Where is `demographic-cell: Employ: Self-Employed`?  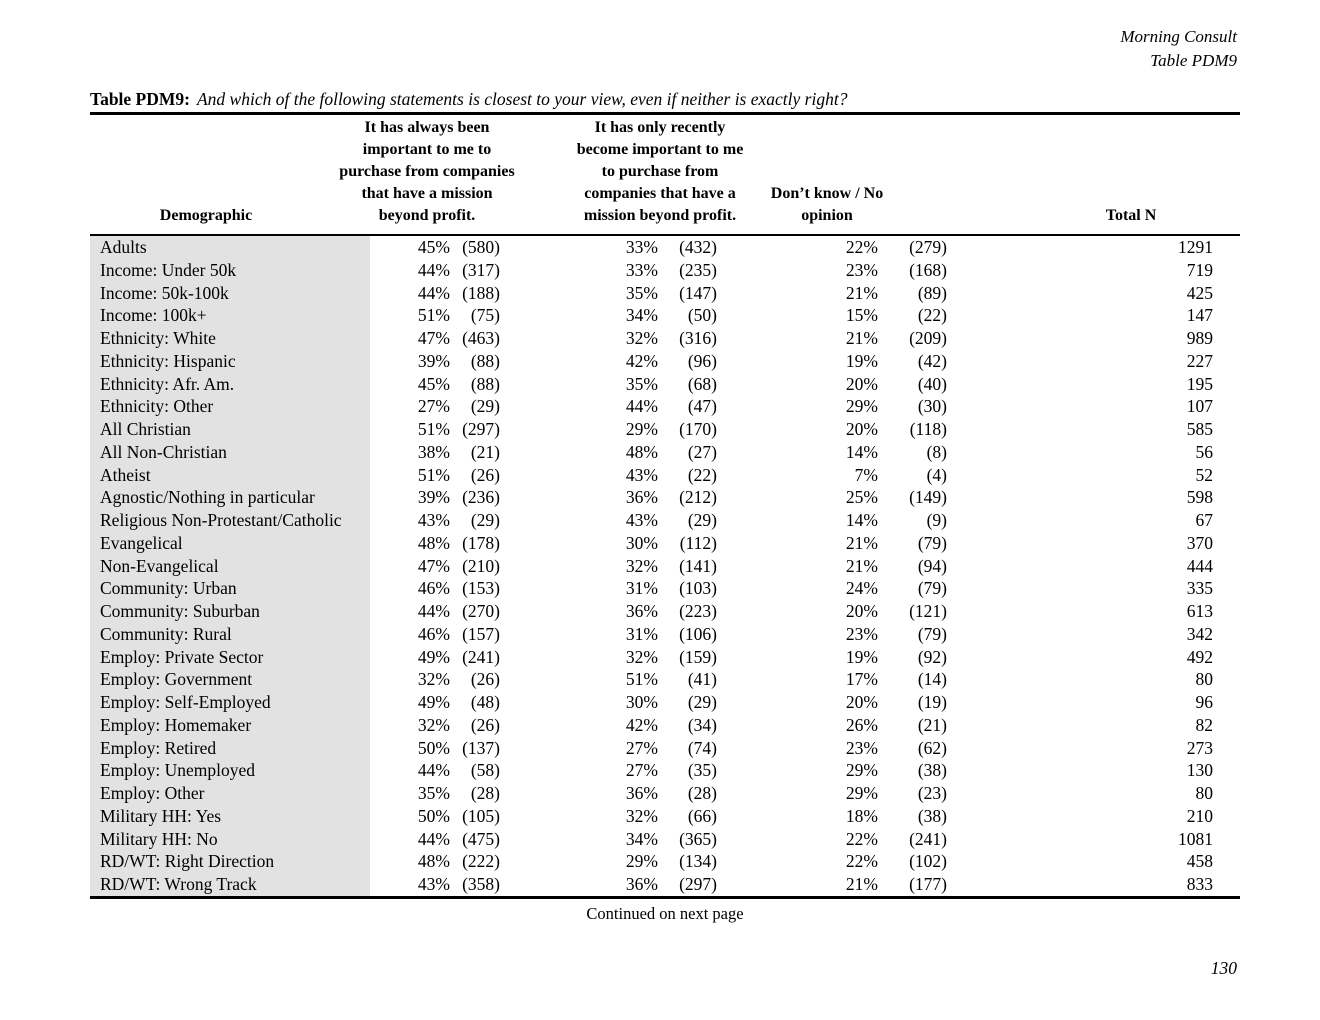
demographic-cell: Employ: Self-Employed is located at coordinates (230, 702).